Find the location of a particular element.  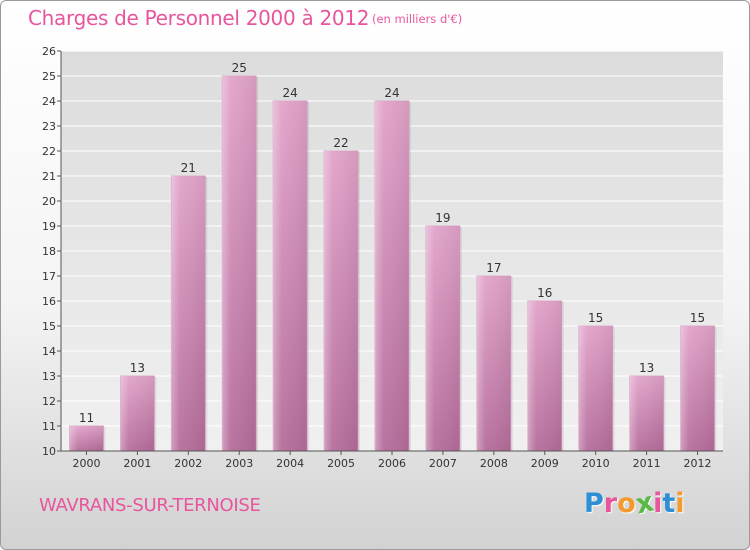

y-tick-label: 12 is located at coordinates (49, 401).